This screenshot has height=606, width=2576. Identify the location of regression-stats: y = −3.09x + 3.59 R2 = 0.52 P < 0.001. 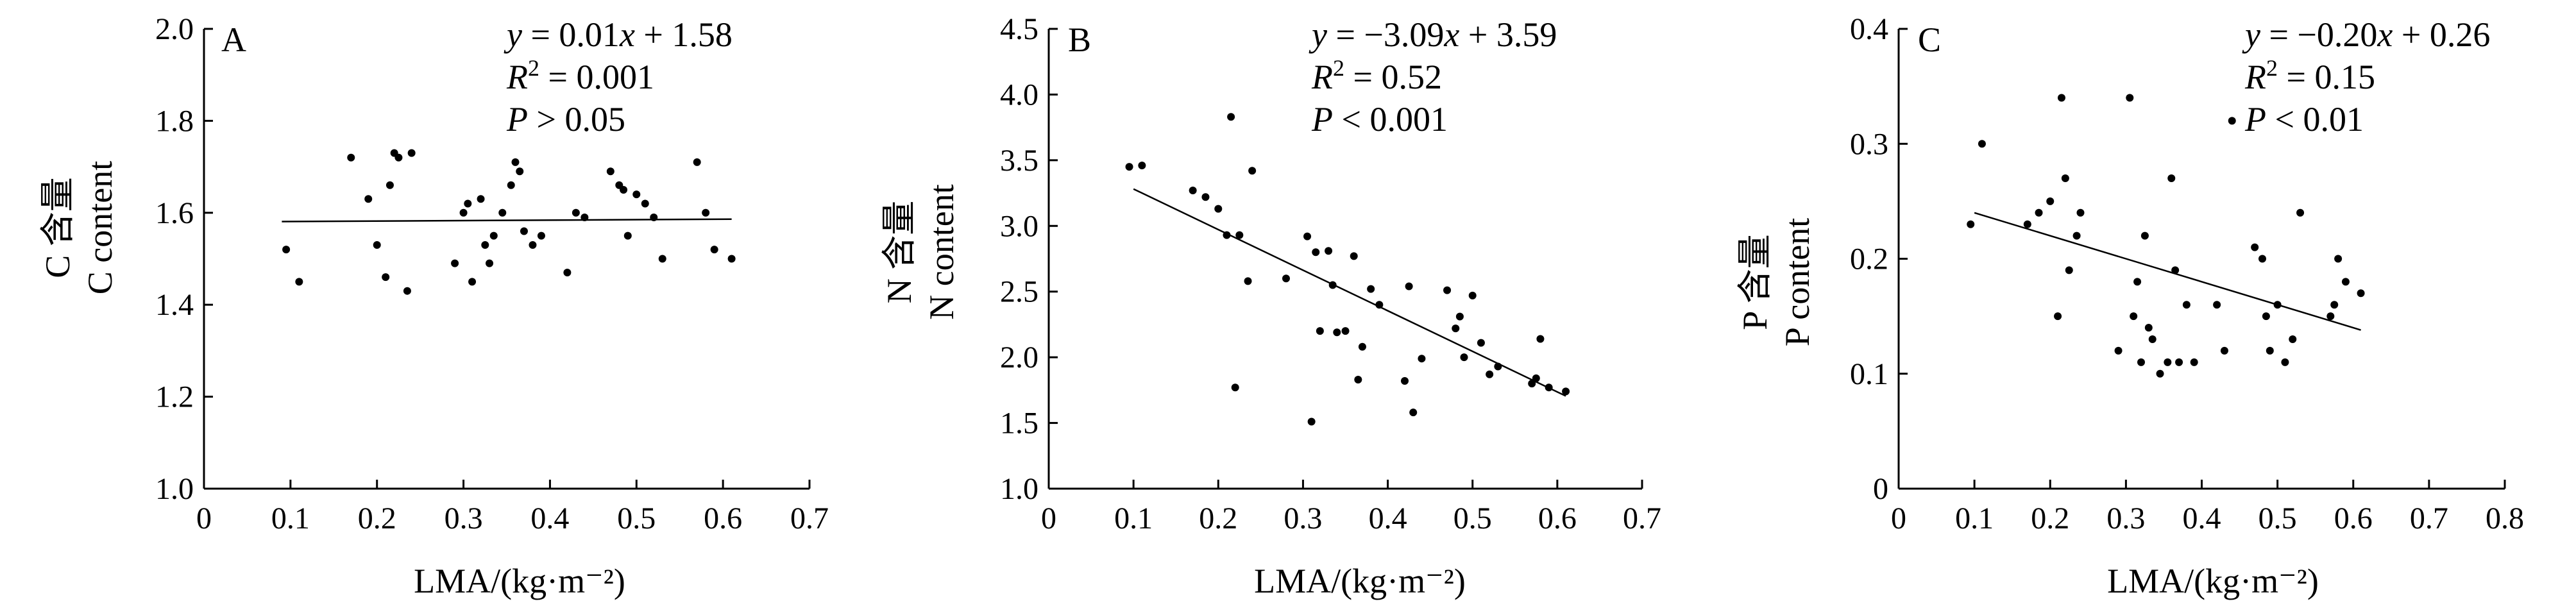
(1433, 77).